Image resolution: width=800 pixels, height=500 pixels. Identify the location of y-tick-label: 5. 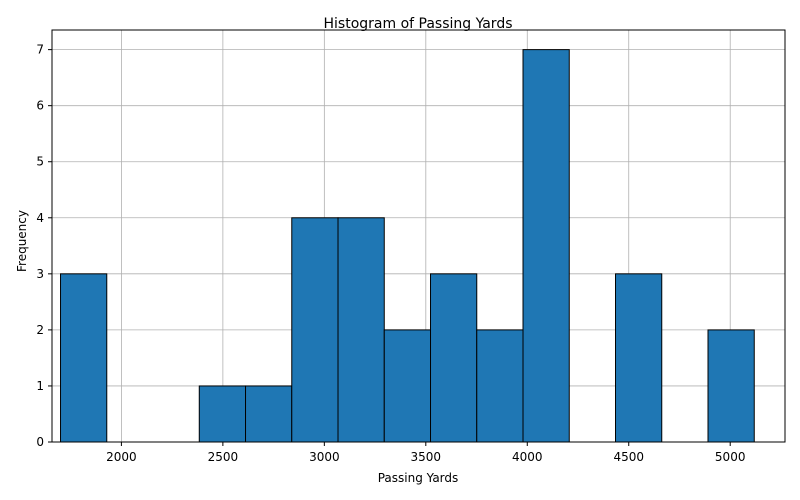
(40, 162).